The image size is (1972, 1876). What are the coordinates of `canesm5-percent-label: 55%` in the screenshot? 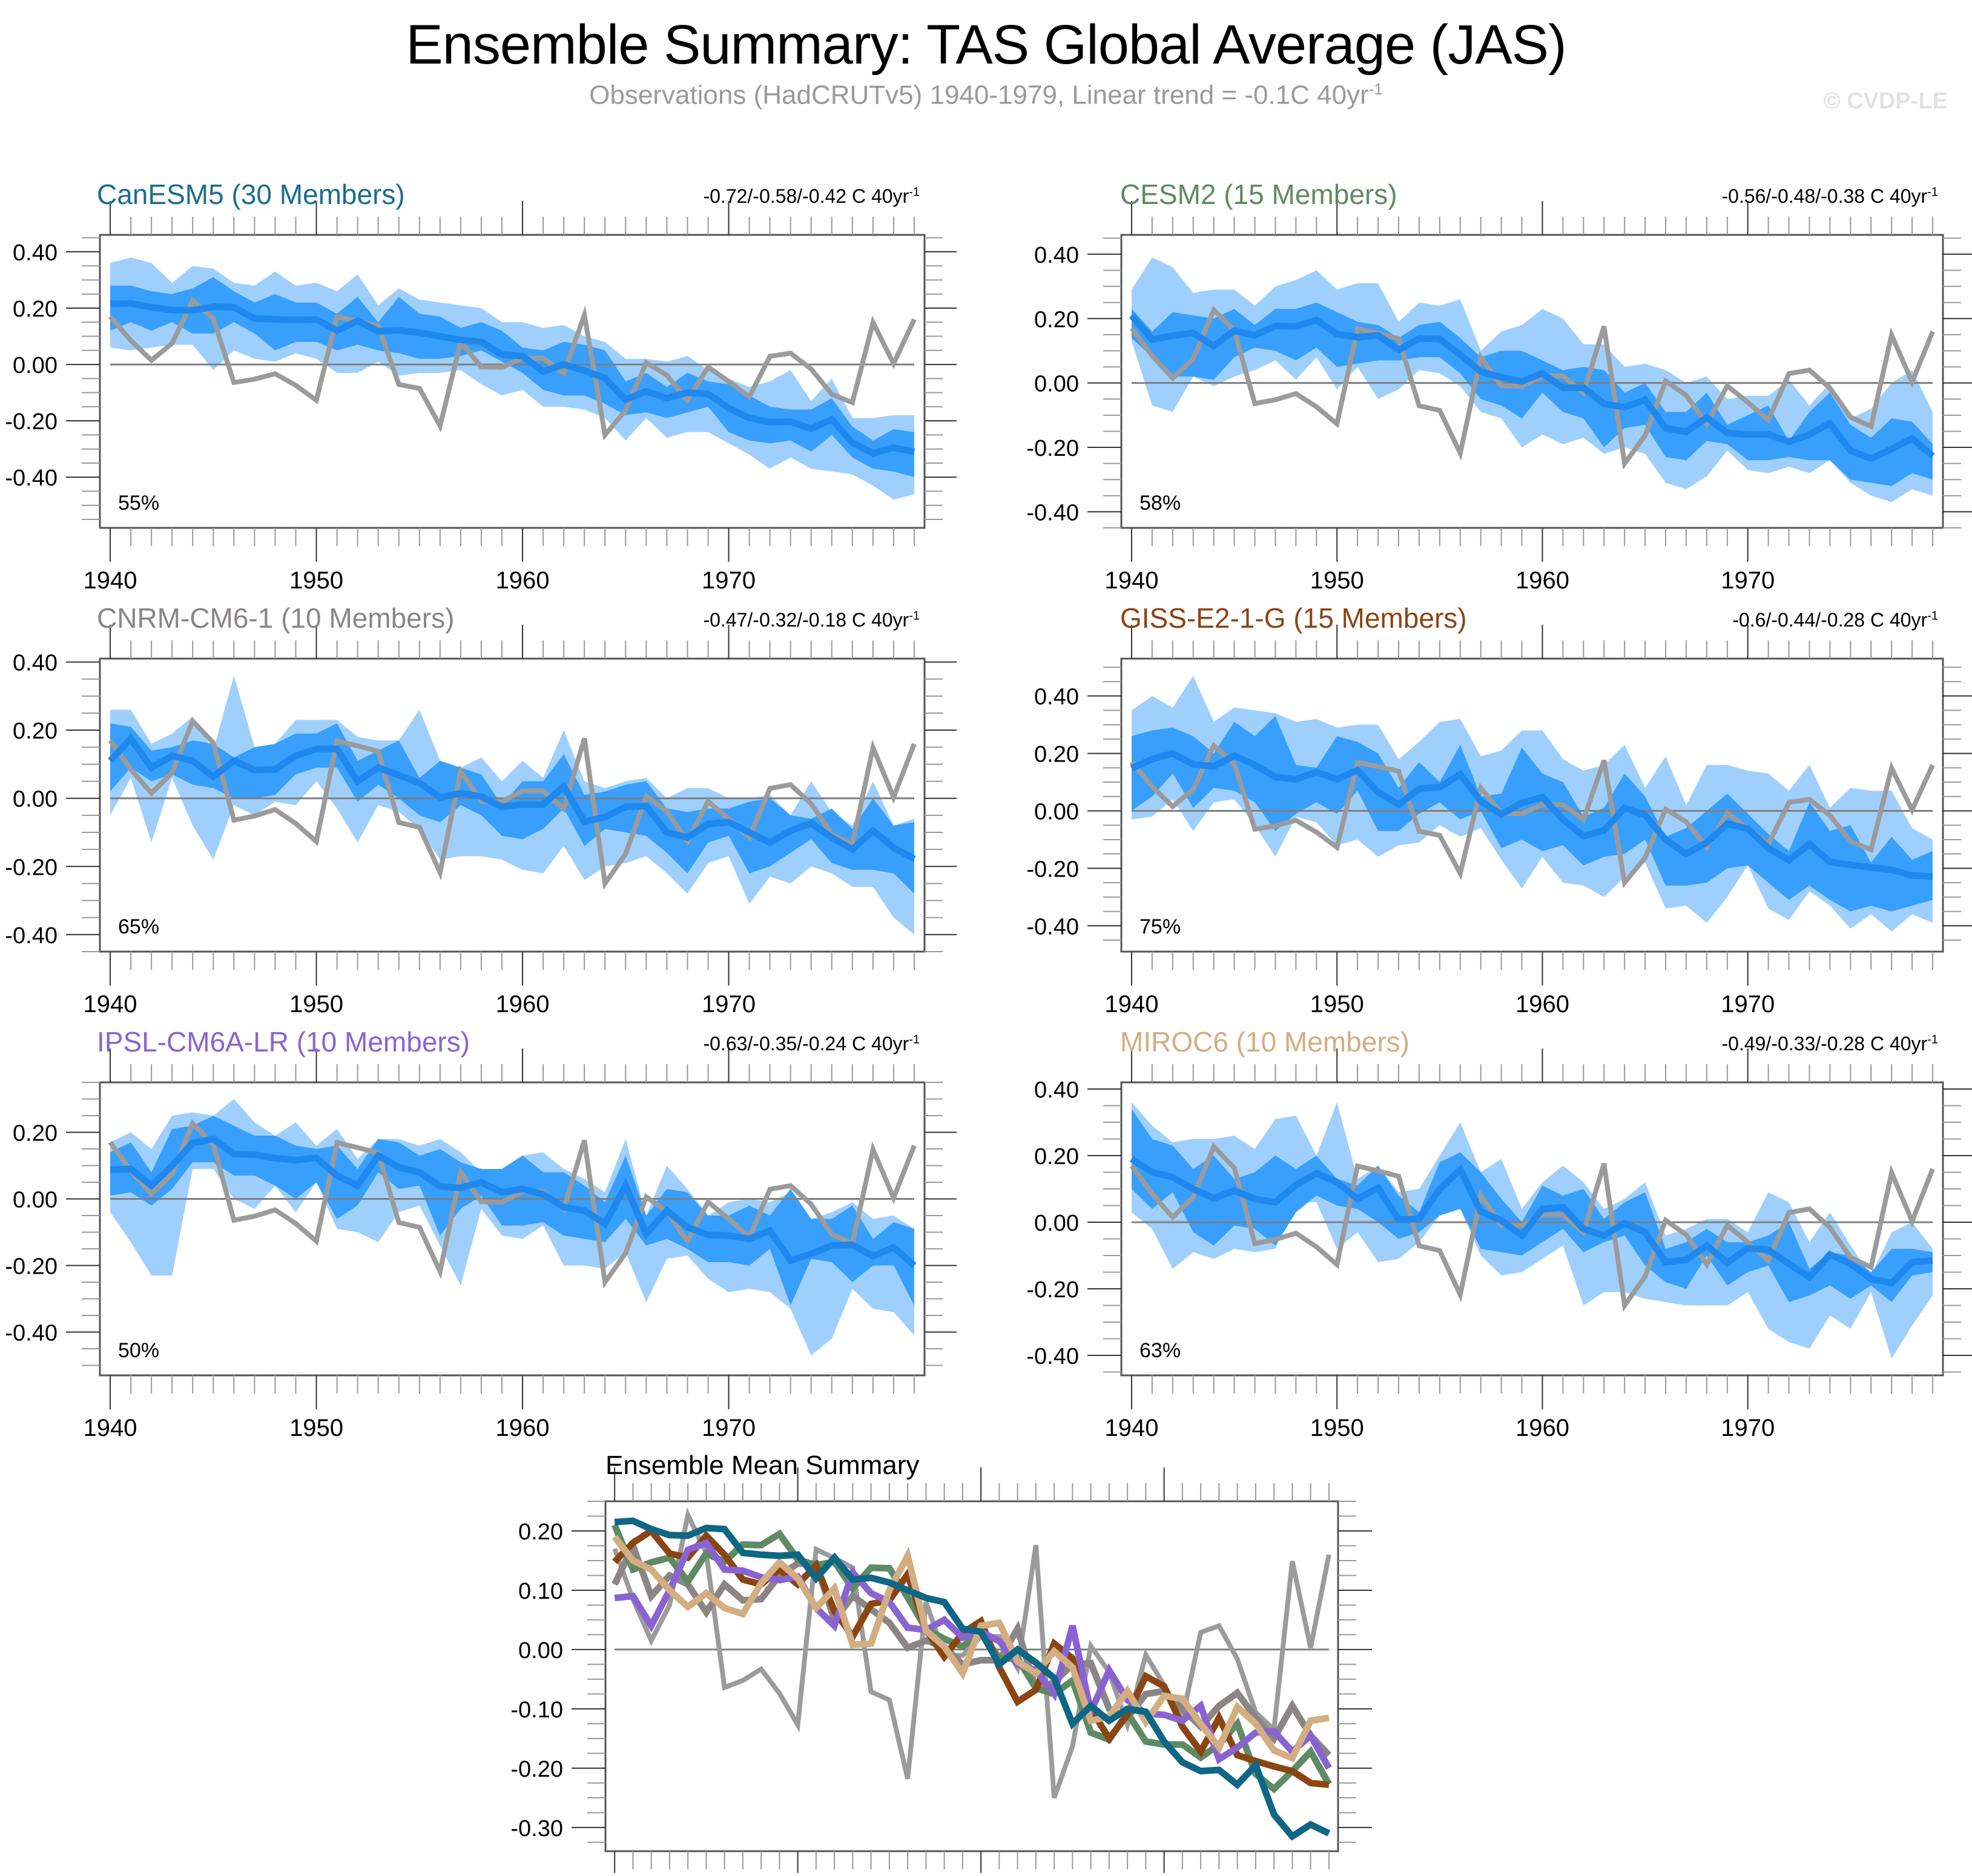 It's located at (138, 503).